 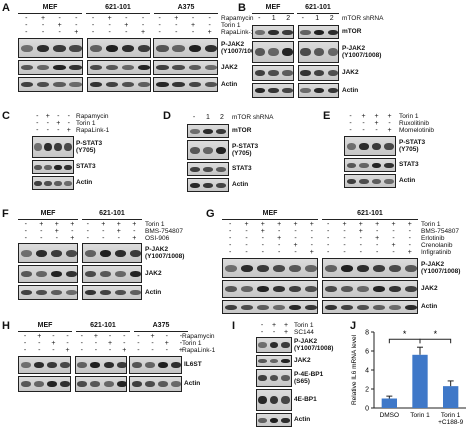 I want to click on bar, so click(x=420, y=381).